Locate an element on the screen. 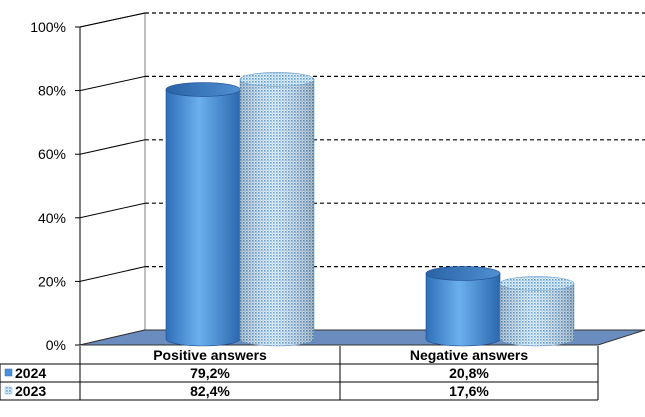 The image size is (645, 417). y-tick-label: 40% is located at coordinates (52, 218).